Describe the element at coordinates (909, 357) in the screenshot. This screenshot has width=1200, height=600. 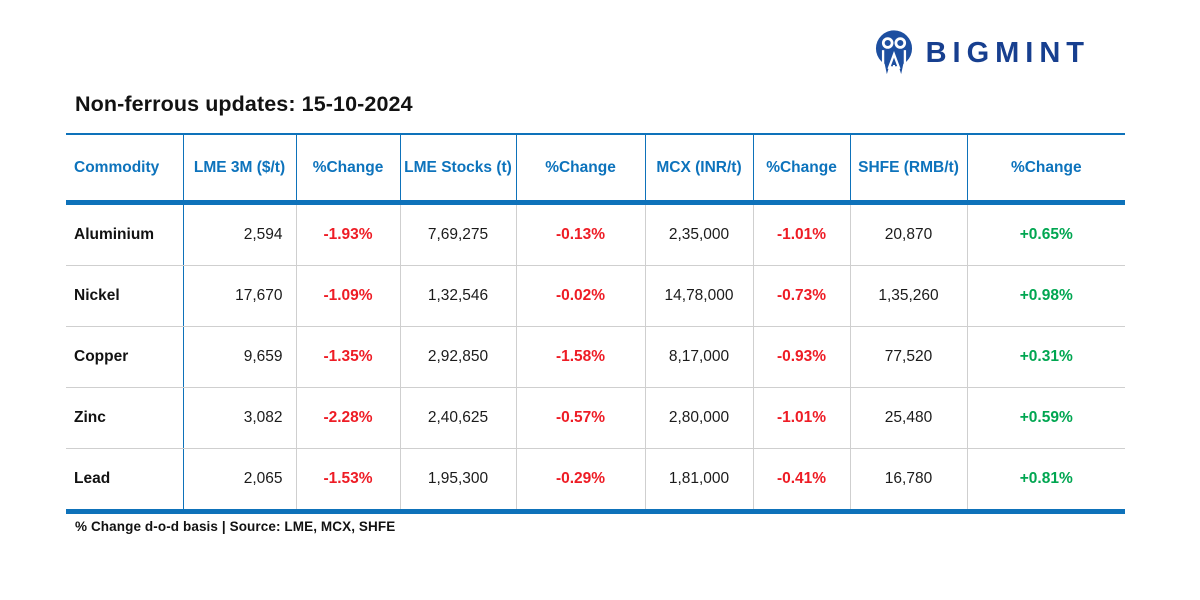
I see `cell-shfe: 77,520` at that location.